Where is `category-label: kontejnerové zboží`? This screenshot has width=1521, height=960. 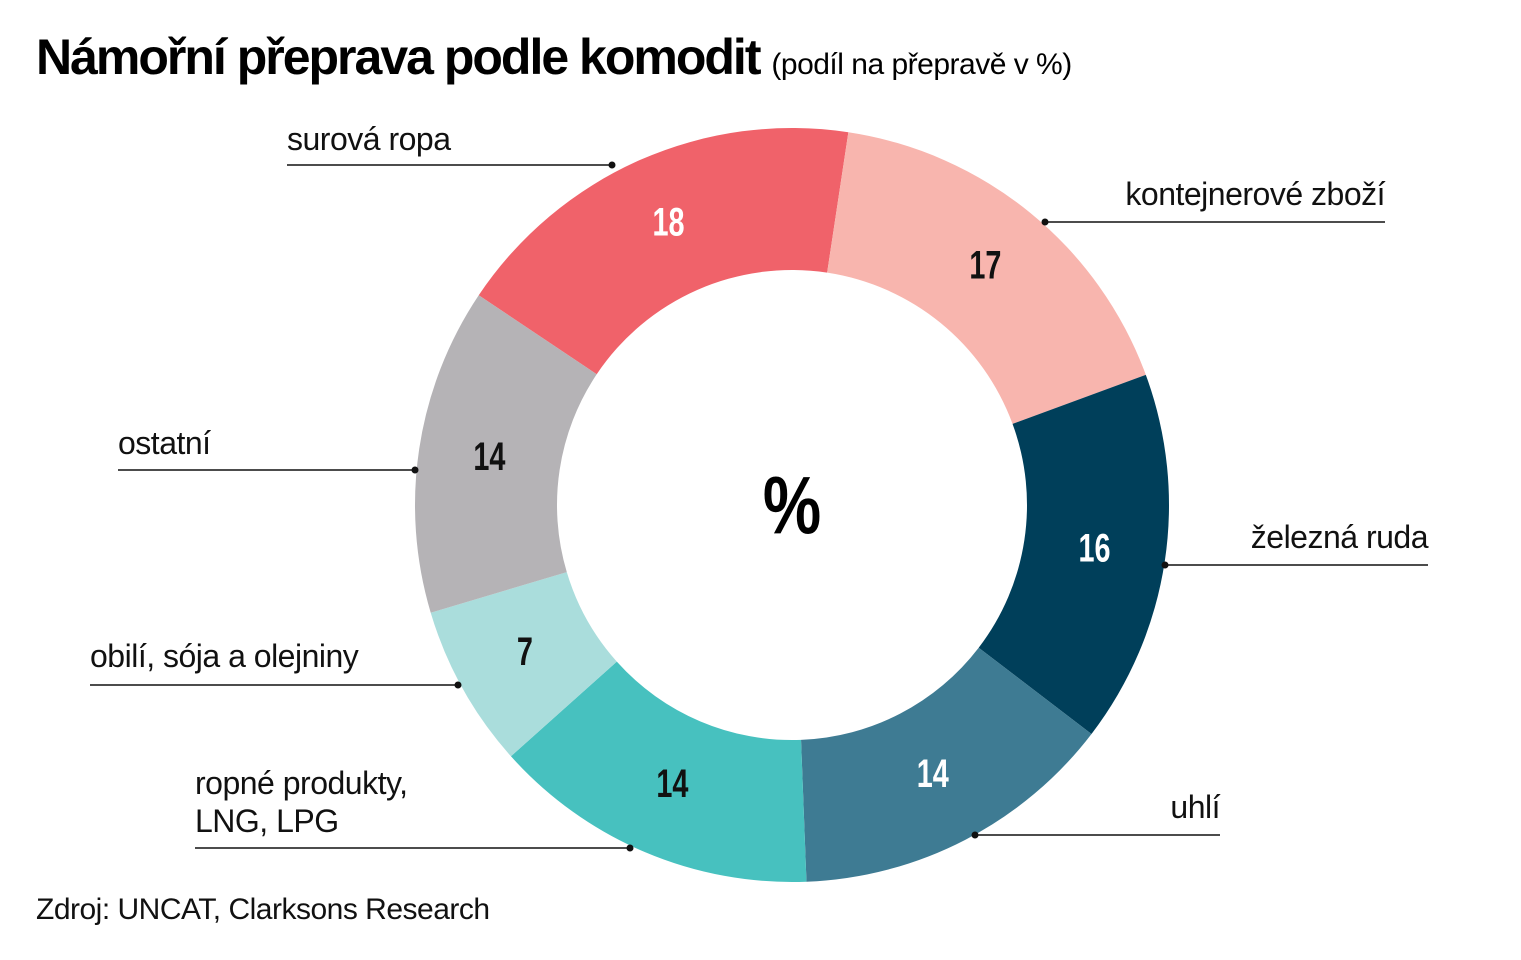
category-label: kontejnerové zboží is located at coordinates (1255, 194).